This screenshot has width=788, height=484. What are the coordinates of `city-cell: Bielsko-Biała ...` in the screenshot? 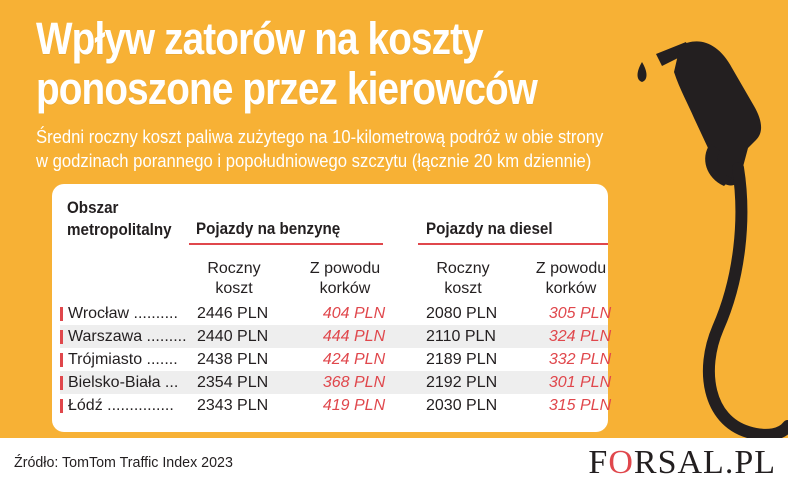 It's located at (123, 382).